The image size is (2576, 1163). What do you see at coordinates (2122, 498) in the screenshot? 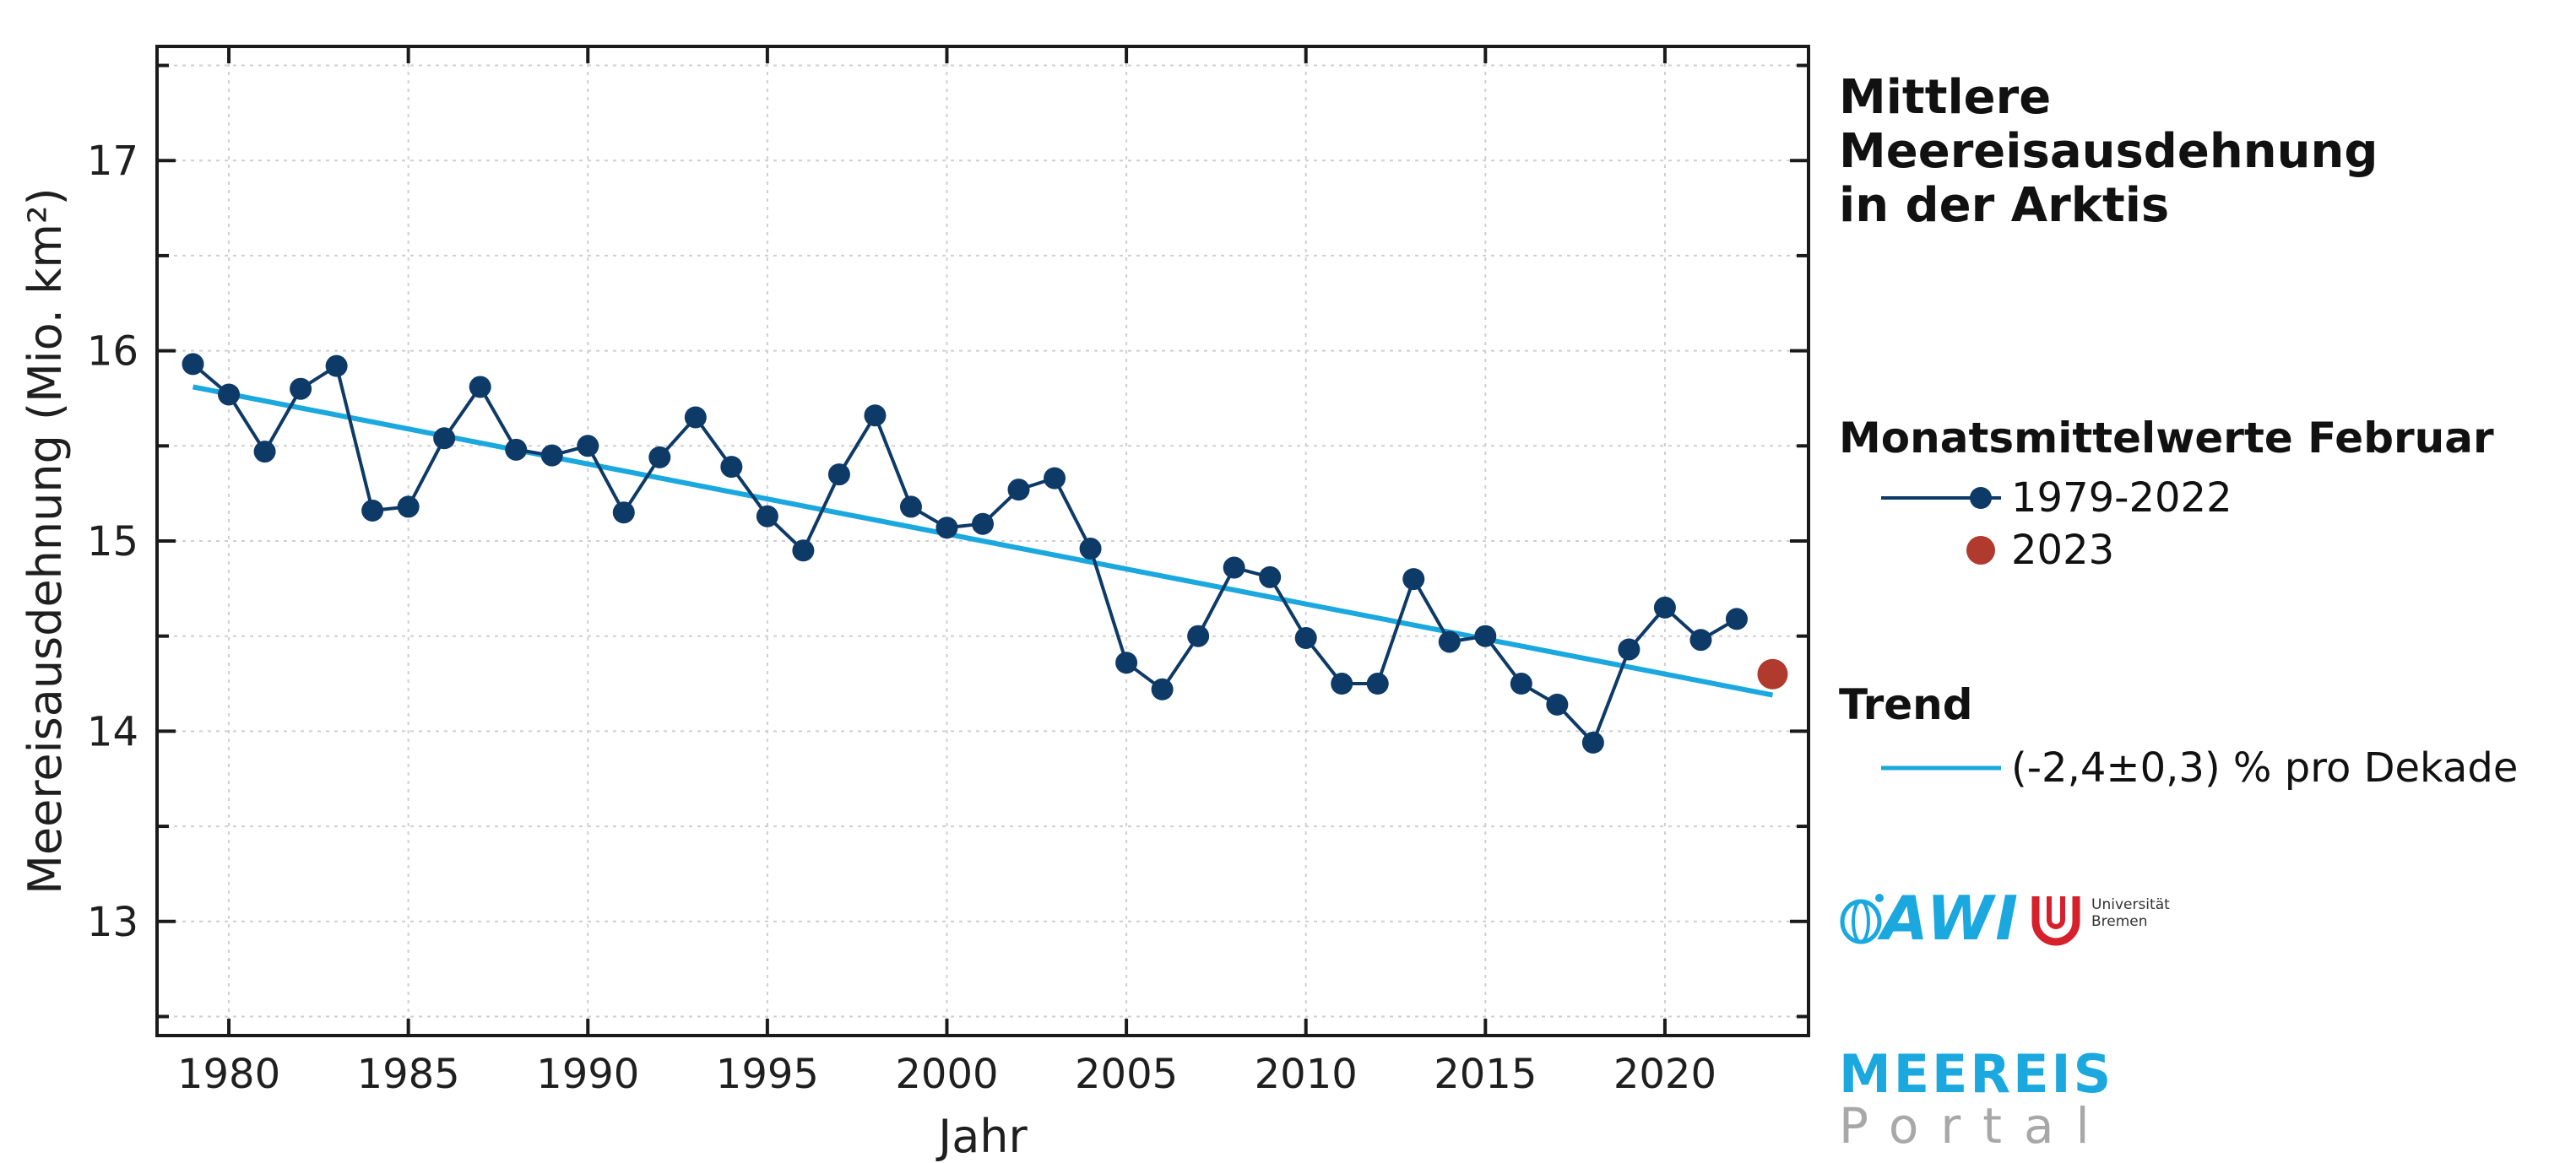
I see `legend-series-label: 1979-2022` at bounding box center [2122, 498].